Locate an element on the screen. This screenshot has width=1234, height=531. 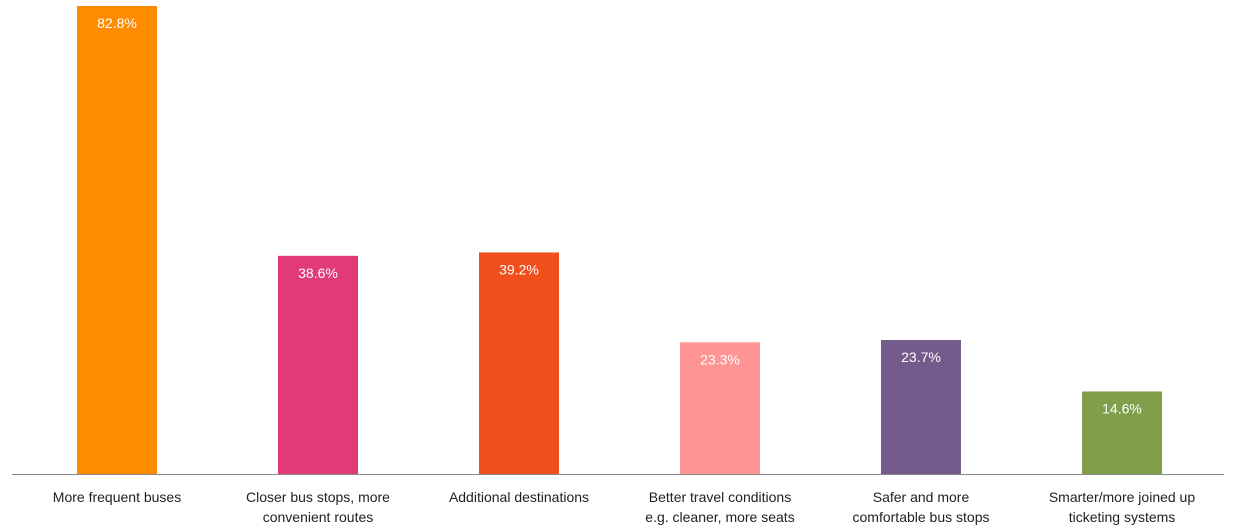
bar-value-label: 14.6% is located at coordinates (1122, 408).